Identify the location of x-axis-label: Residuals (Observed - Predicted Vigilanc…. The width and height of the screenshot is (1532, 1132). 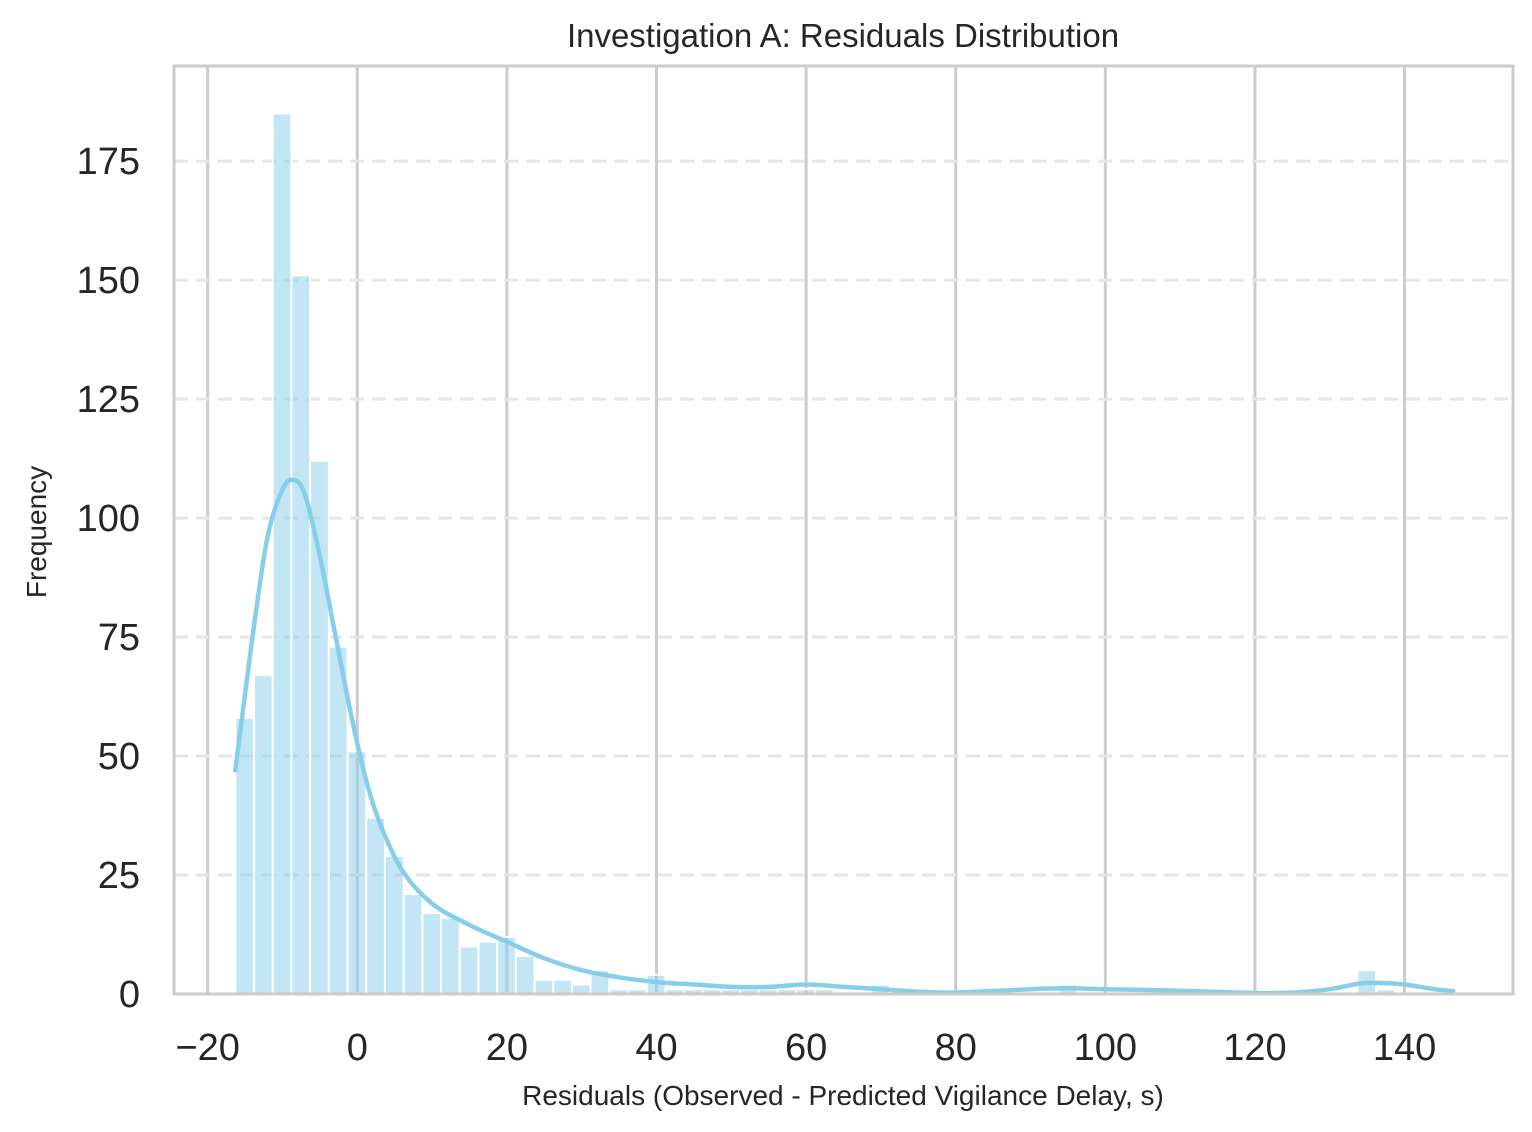
(843, 1095).